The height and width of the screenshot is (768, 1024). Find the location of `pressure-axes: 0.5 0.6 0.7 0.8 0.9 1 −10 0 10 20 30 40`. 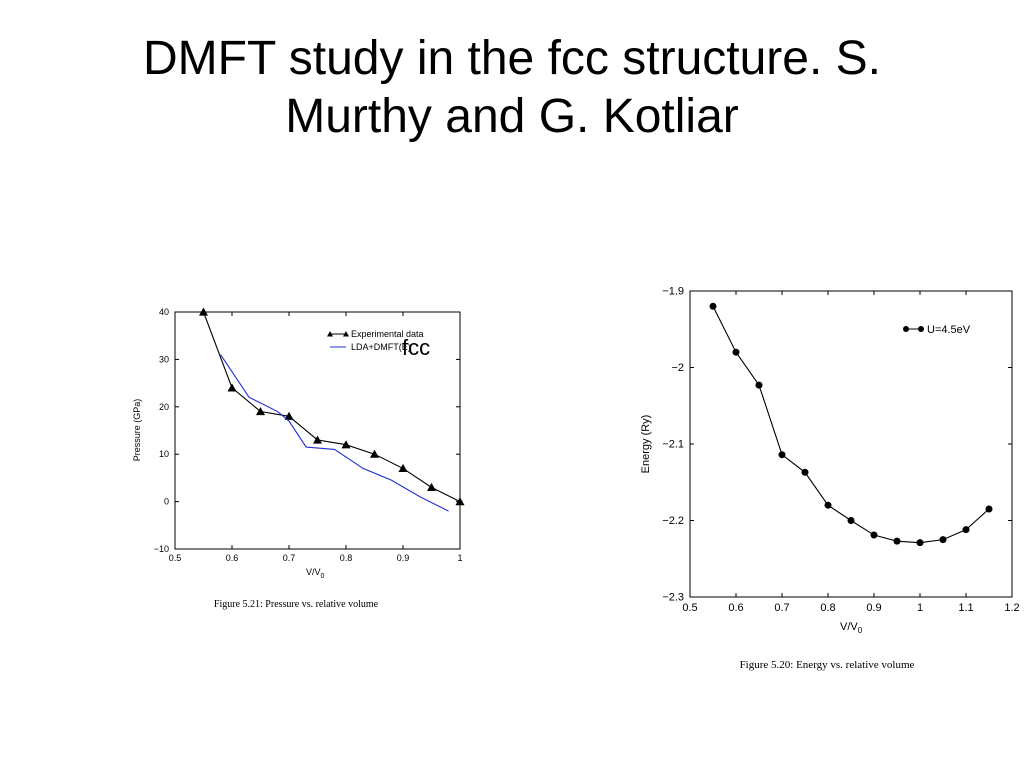

pressure-axes: 0.5 0.6 0.7 0.8 0.9 1 −10 0 10 20 30 40 is located at coordinates (308, 435).